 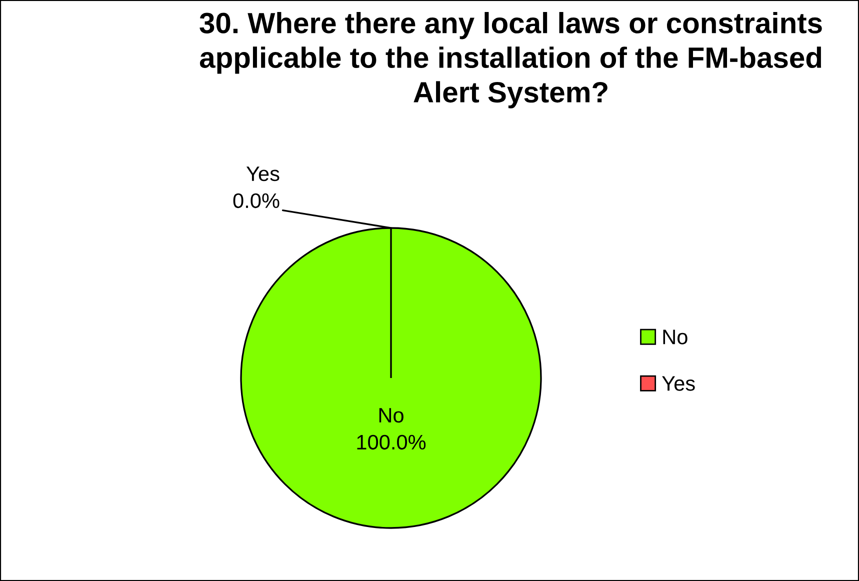 What do you see at coordinates (391, 415) in the screenshot?
I see `slice-label: No` at bounding box center [391, 415].